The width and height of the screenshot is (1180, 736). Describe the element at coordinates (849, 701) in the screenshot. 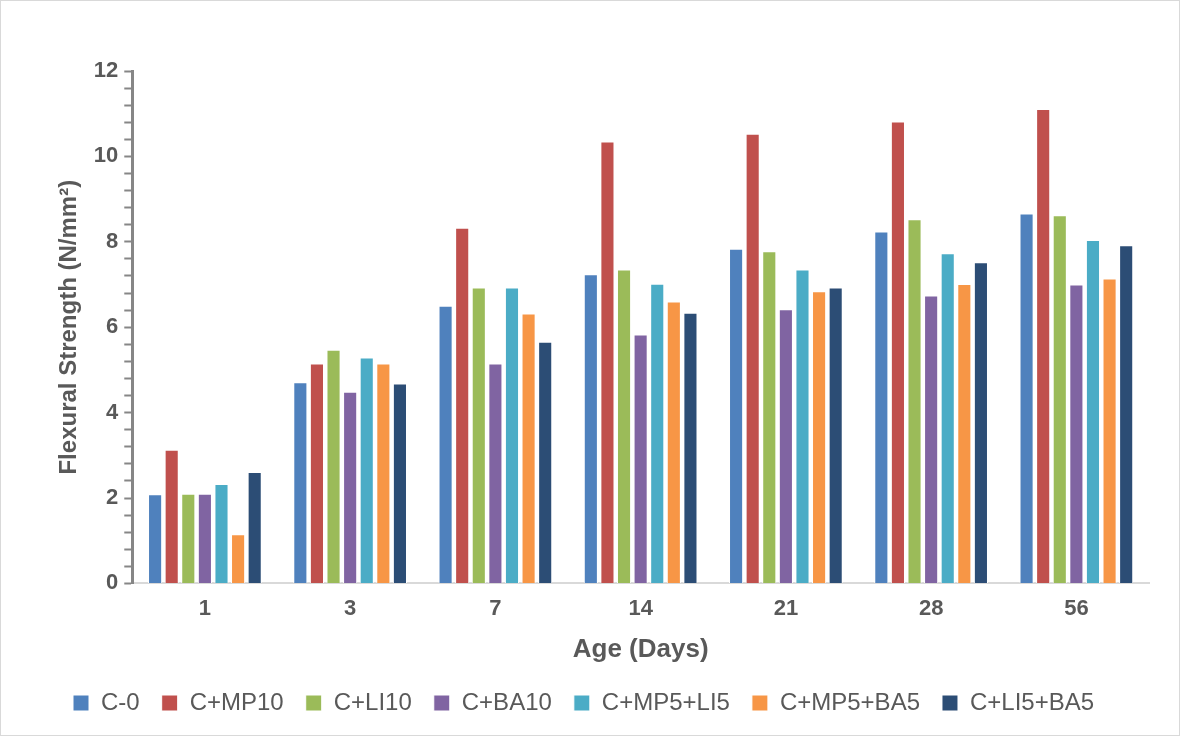

I see `legend-label: C+MP5+BA5` at that location.